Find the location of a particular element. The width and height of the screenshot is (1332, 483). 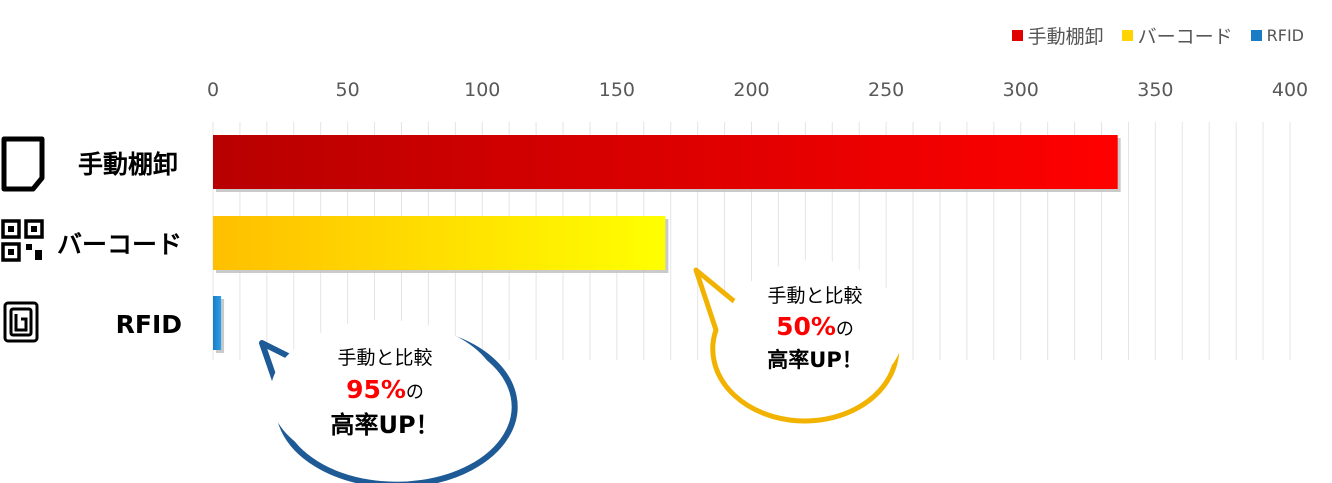

chart-legend: 手動棚卸 バーコード RFID is located at coordinates (1157, 35).